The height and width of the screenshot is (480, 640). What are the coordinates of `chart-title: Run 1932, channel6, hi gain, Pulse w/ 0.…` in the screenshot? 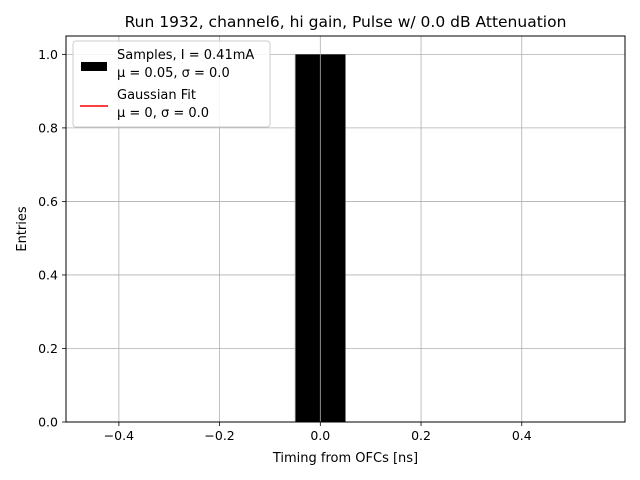 It's located at (346, 22).